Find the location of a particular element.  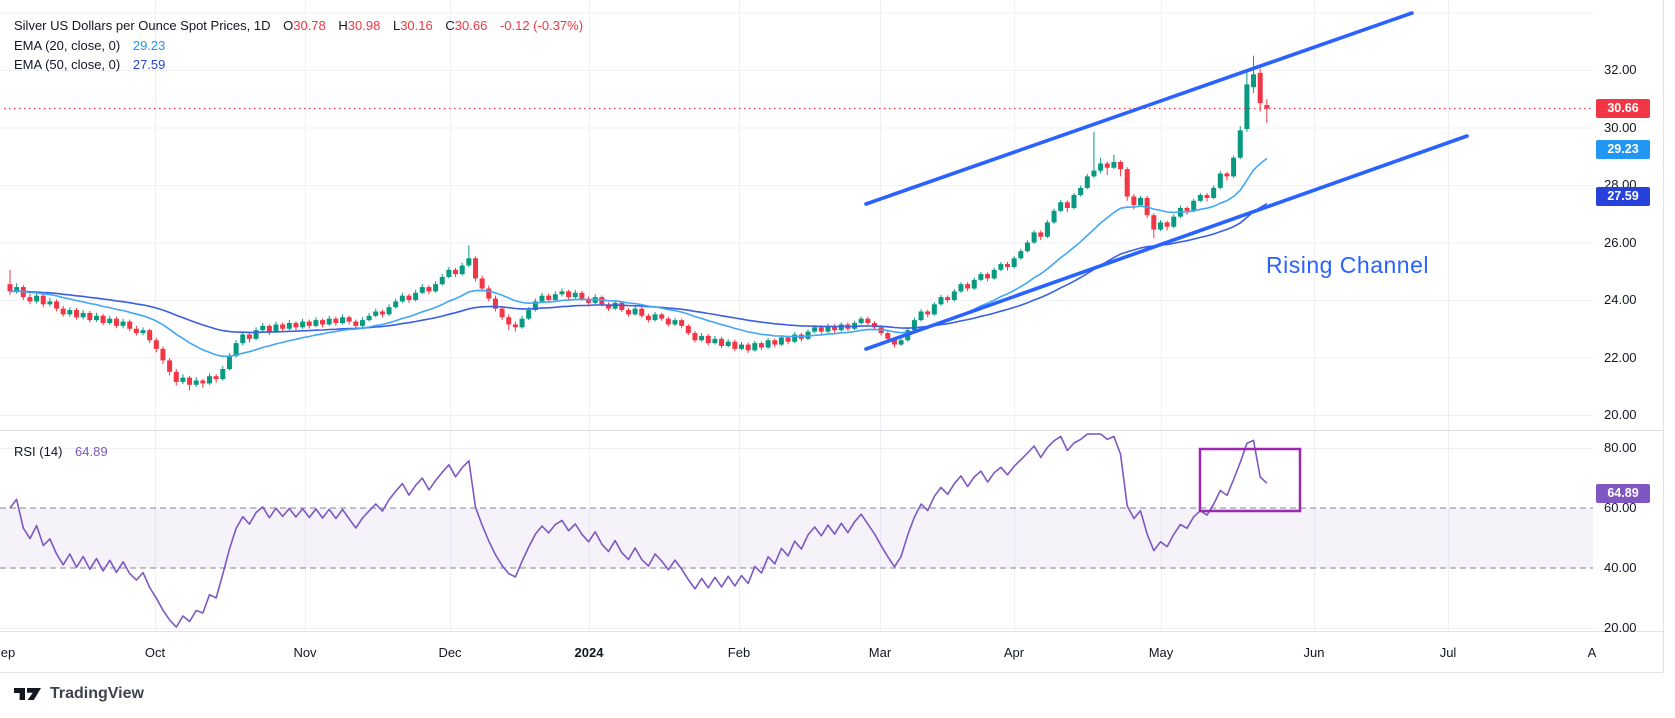

ema50-legend-row: EMA (50, close, 0) 27.59 is located at coordinates (298, 65).